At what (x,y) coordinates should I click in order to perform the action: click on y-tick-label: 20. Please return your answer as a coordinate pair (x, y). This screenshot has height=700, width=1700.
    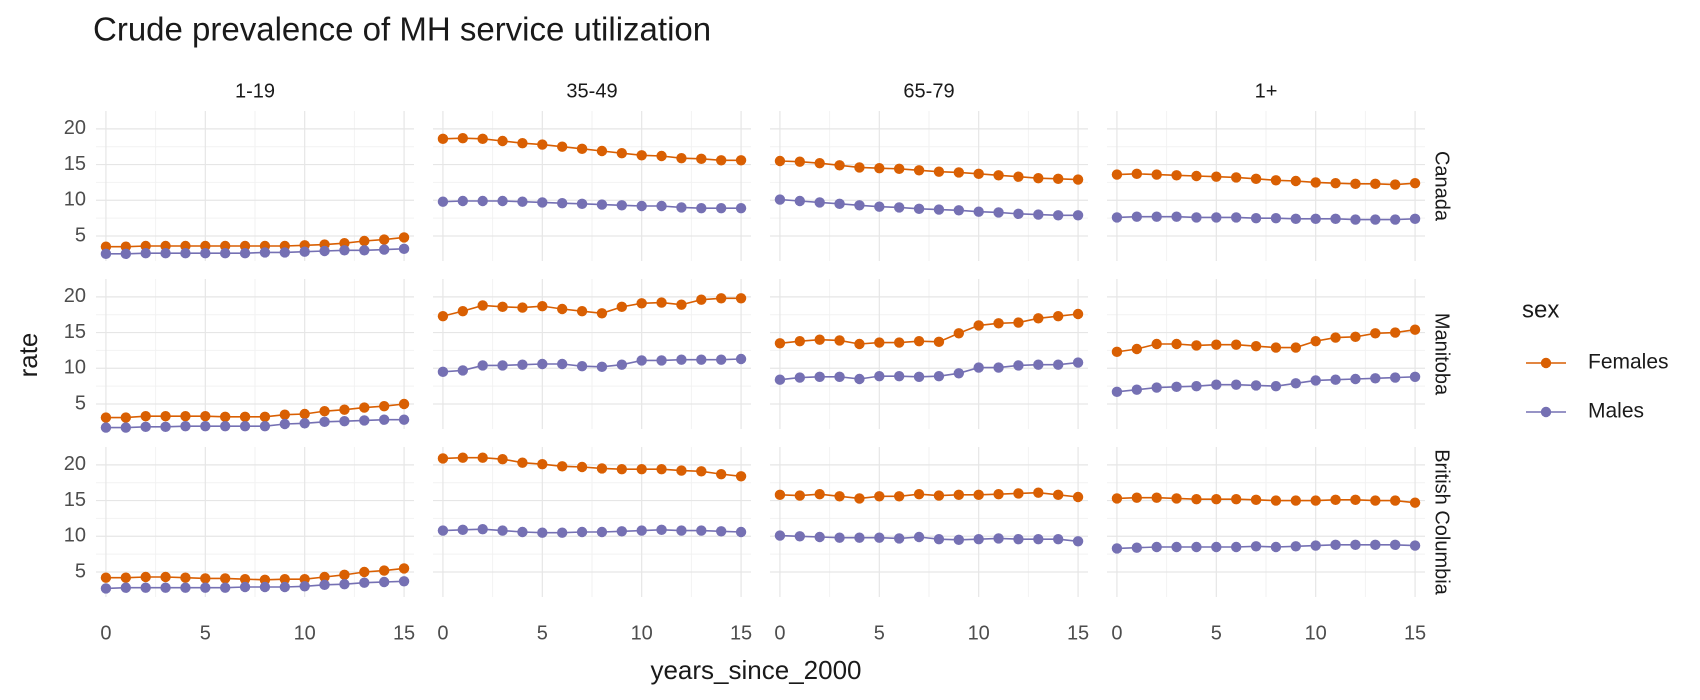
    Looking at the image, I should click on (75, 464).